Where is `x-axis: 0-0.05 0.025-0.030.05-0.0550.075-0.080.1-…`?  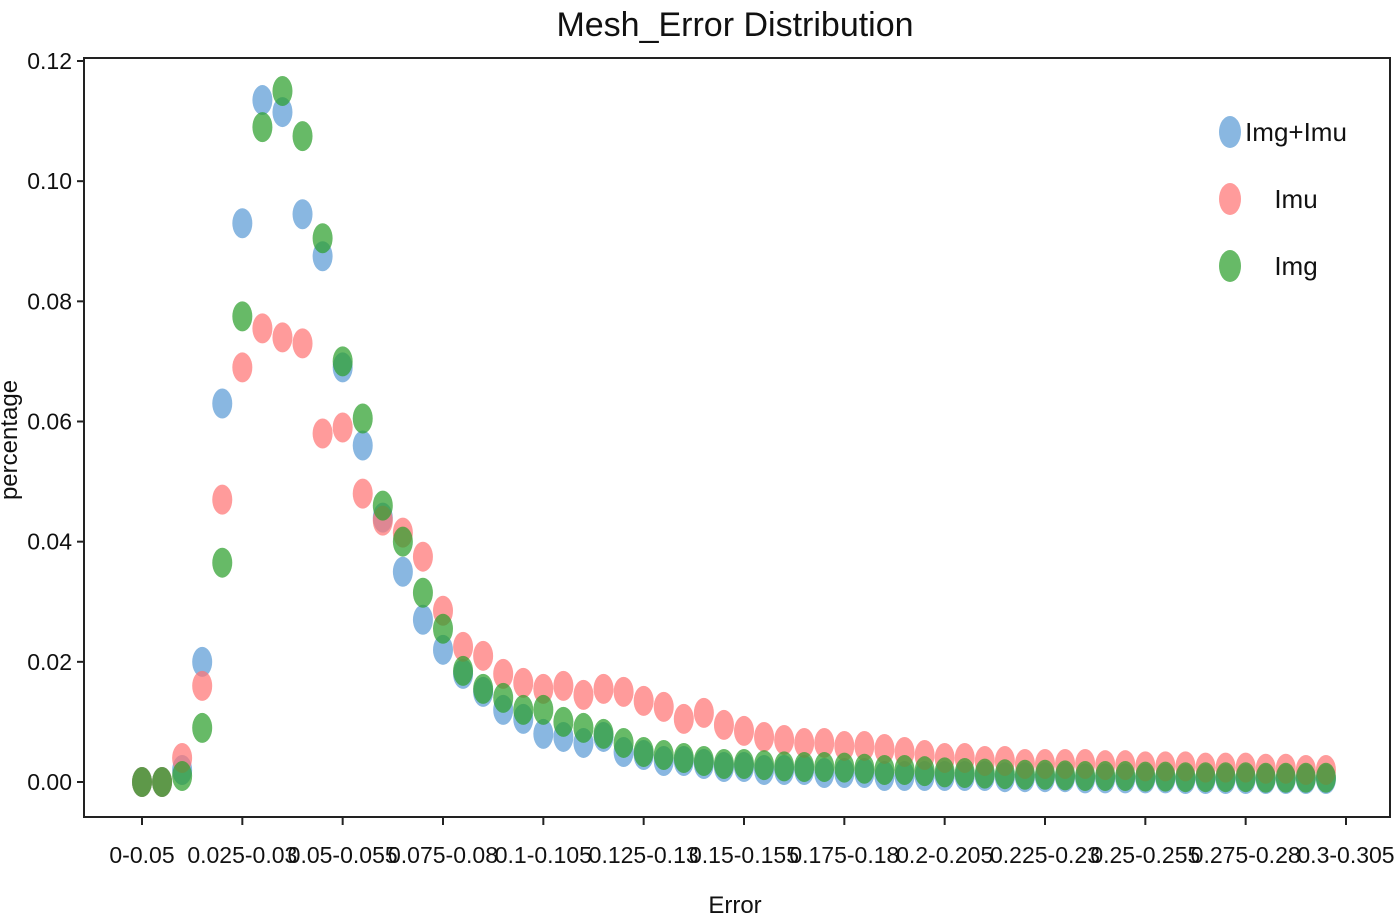 x-axis: 0-0.05 0.025-0.030.05-0.0550.075-0.080.1-… is located at coordinates (752, 842).